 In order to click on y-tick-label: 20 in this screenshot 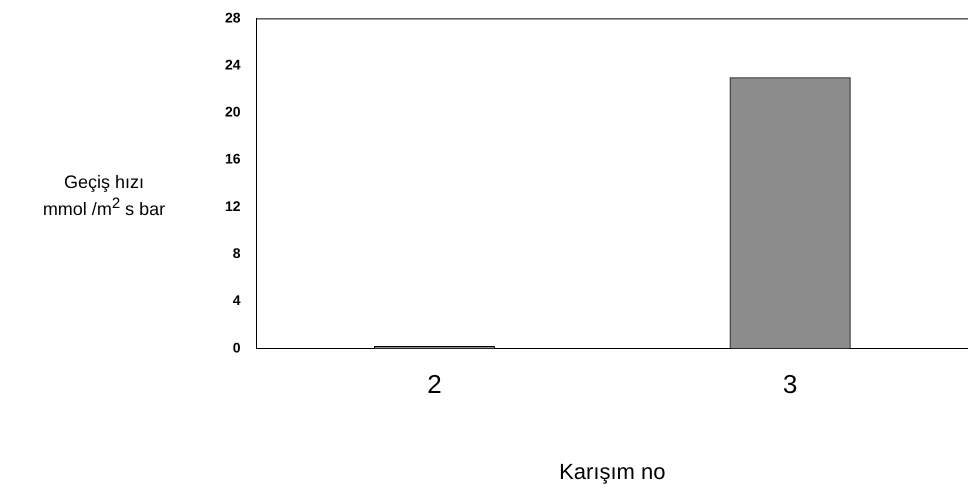, I will do `click(232, 112)`.